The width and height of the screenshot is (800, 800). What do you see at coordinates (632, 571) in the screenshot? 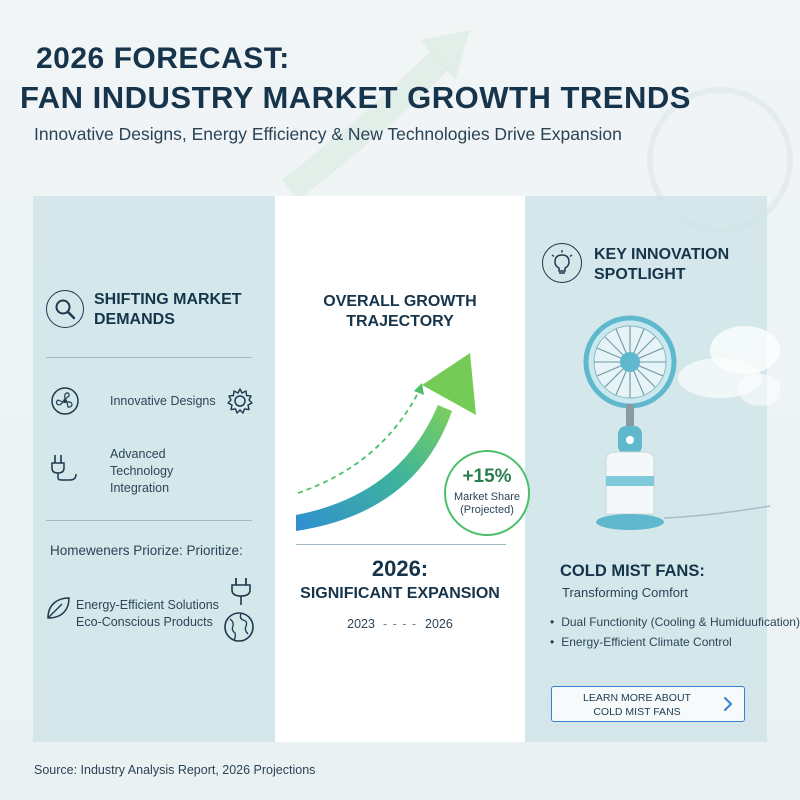
I see `product-title: COLD MIST FANS:` at bounding box center [632, 571].